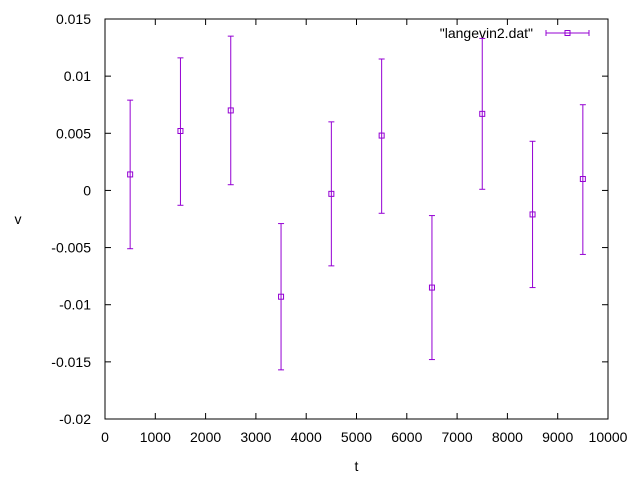 This screenshot has height=480, width=640. Describe the element at coordinates (356, 437) in the screenshot. I see `x-tick-label: 5000` at that location.